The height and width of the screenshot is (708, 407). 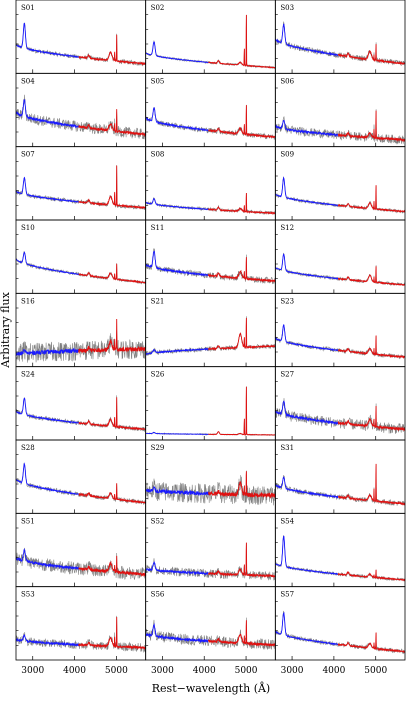 I want to click on panel-label: S26, so click(x=158, y=375).